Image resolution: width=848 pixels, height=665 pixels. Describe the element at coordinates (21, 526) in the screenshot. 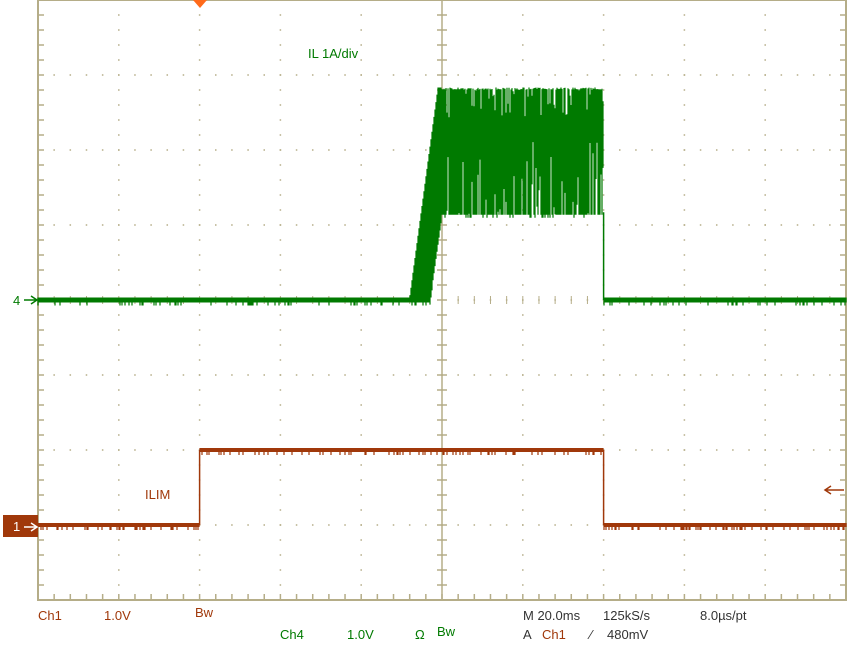

I see `ch1-ground-marker: 1` at that location.